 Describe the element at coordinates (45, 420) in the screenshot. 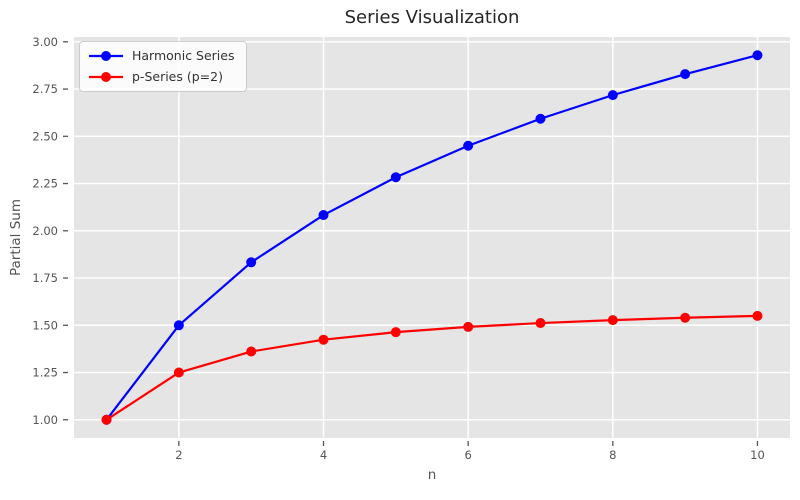

I see `y-tick-label: 1.00` at that location.